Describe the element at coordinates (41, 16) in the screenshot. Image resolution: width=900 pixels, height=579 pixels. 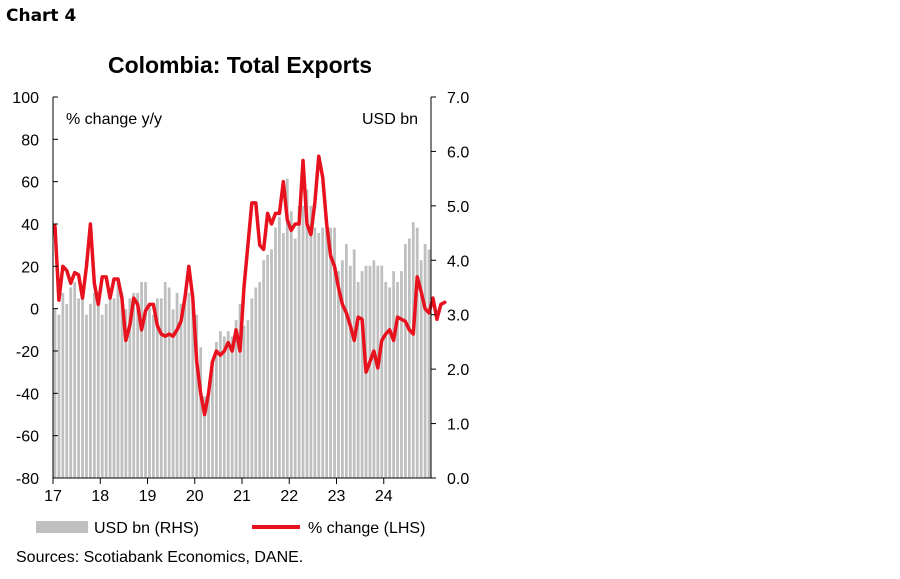
I see `figure-label: Chart 4` at that location.